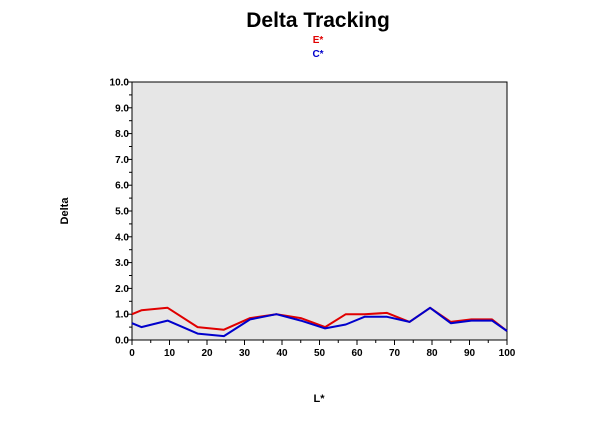  What do you see at coordinates (319, 319) in the screenshot?
I see `series-line-e` at bounding box center [319, 319].